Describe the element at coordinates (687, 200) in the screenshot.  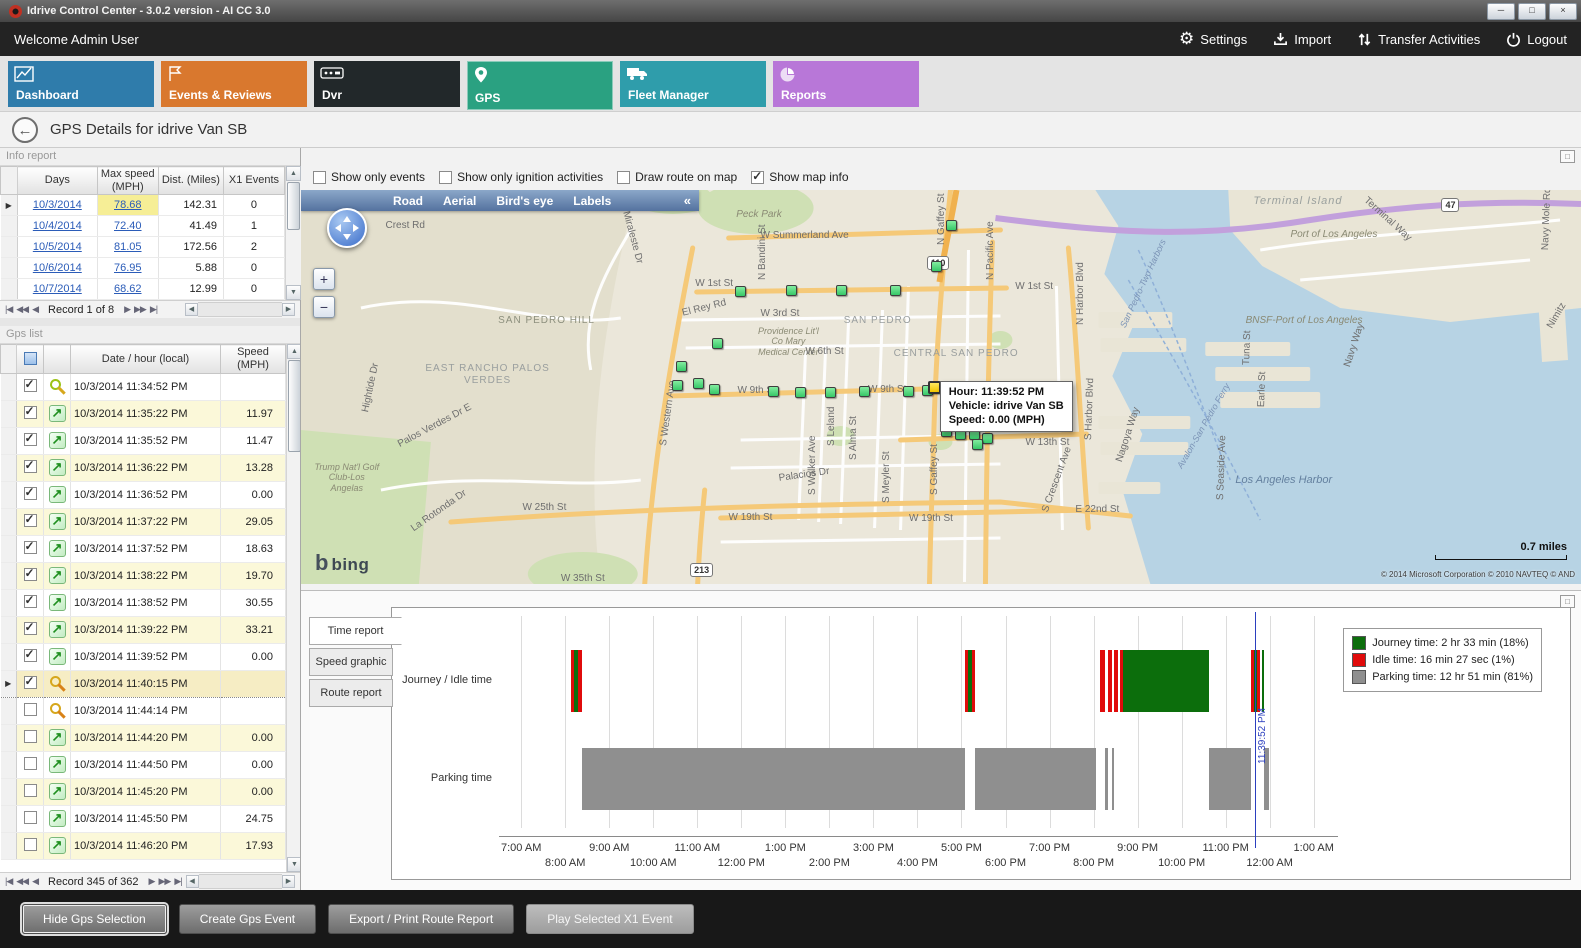
I see `map-bar-collapse-icon: «` at that location.